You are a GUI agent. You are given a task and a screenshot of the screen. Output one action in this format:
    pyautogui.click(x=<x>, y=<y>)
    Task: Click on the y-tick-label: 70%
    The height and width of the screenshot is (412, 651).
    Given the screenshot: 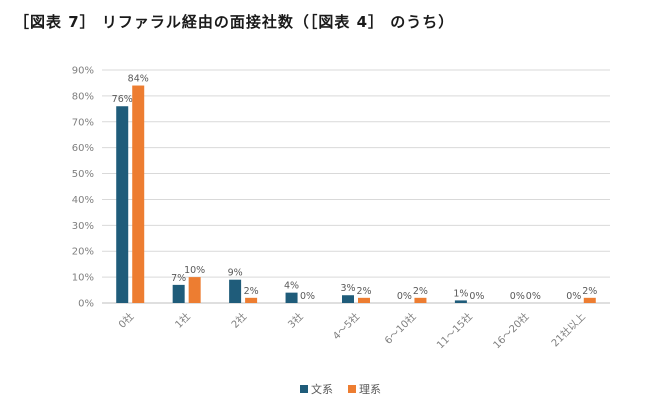 What is the action you would take?
    pyautogui.click(x=83, y=122)
    